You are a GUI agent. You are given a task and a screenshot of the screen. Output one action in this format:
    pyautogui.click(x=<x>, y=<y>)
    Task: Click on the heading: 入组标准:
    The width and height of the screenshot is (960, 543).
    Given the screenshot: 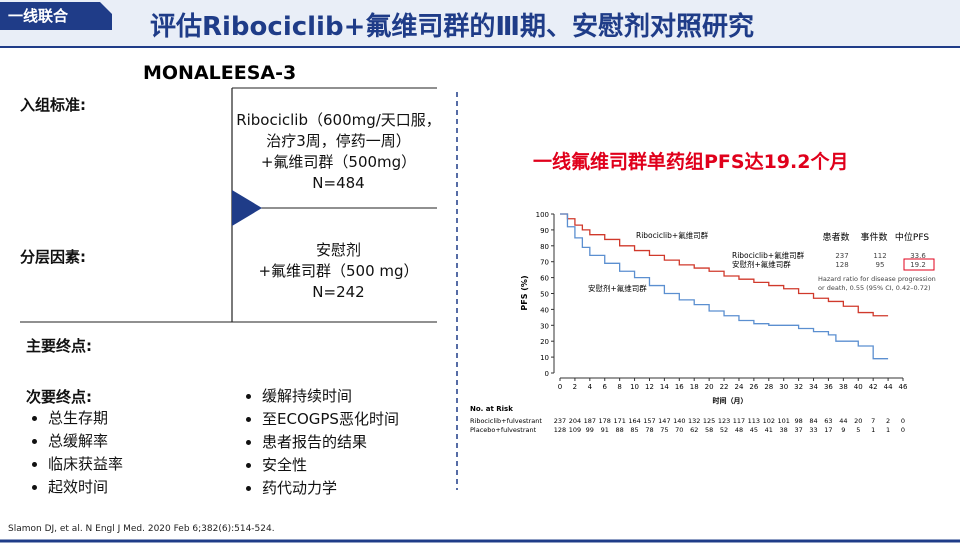 What is the action you would take?
    pyautogui.click(x=53, y=105)
    